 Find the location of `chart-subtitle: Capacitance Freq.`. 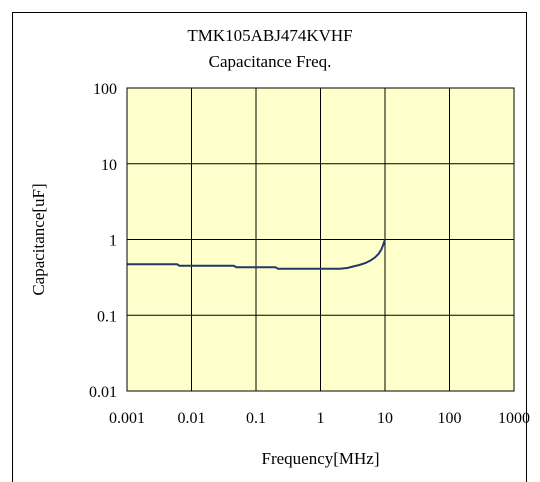

chart-subtitle: Capacitance Freq. is located at coordinates (270, 61).